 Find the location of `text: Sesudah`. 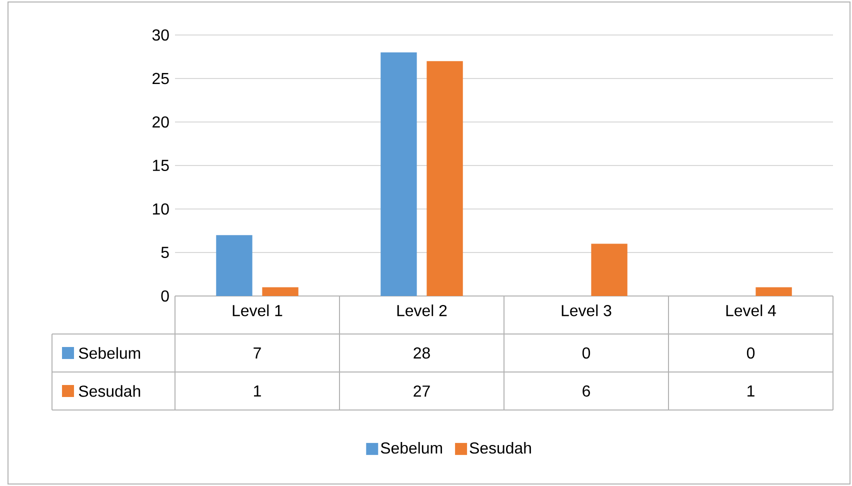

text: Sesudah is located at coordinates (109, 391).